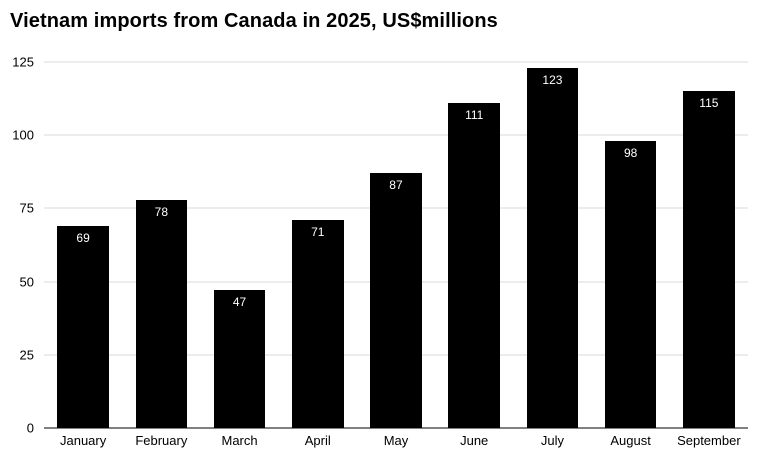 This screenshot has height=469, width=764. Describe the element at coordinates (552, 247) in the screenshot. I see `bar-july: 123` at that location.